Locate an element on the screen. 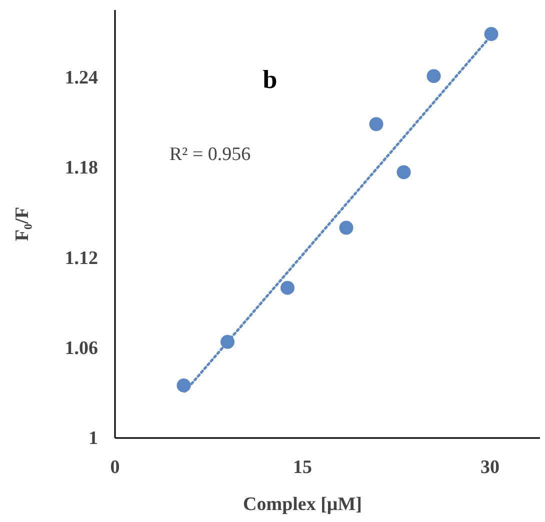 This screenshot has width=545, height=522. y-tick-label: 1.24 is located at coordinates (81, 78).